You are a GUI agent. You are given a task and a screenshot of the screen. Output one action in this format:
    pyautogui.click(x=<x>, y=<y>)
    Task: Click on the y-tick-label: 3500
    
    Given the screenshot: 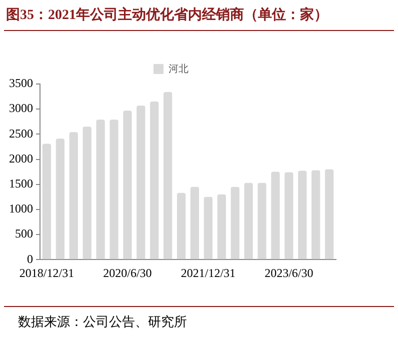 What is the action you would take?
    pyautogui.click(x=21, y=83)
    